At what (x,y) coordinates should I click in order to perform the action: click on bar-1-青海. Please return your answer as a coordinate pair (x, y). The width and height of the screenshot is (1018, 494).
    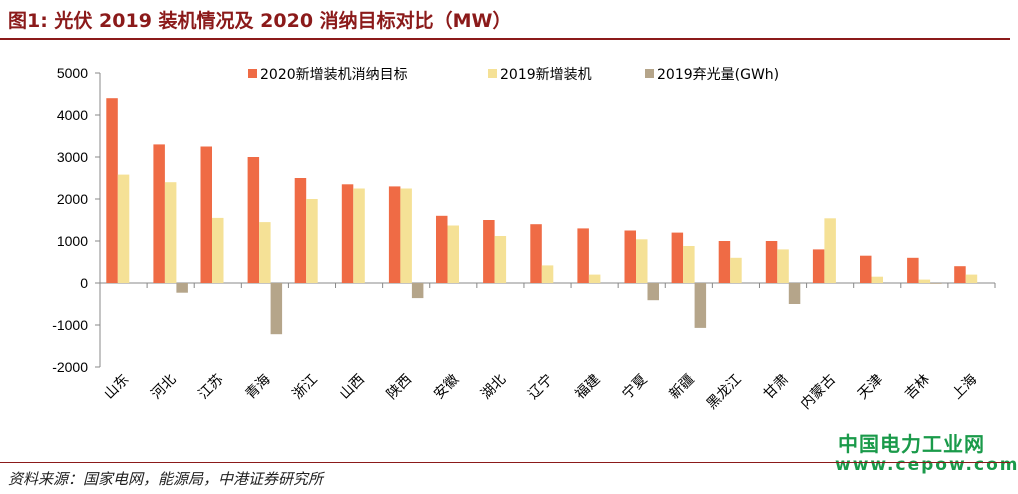
    Looking at the image, I should click on (253, 220).